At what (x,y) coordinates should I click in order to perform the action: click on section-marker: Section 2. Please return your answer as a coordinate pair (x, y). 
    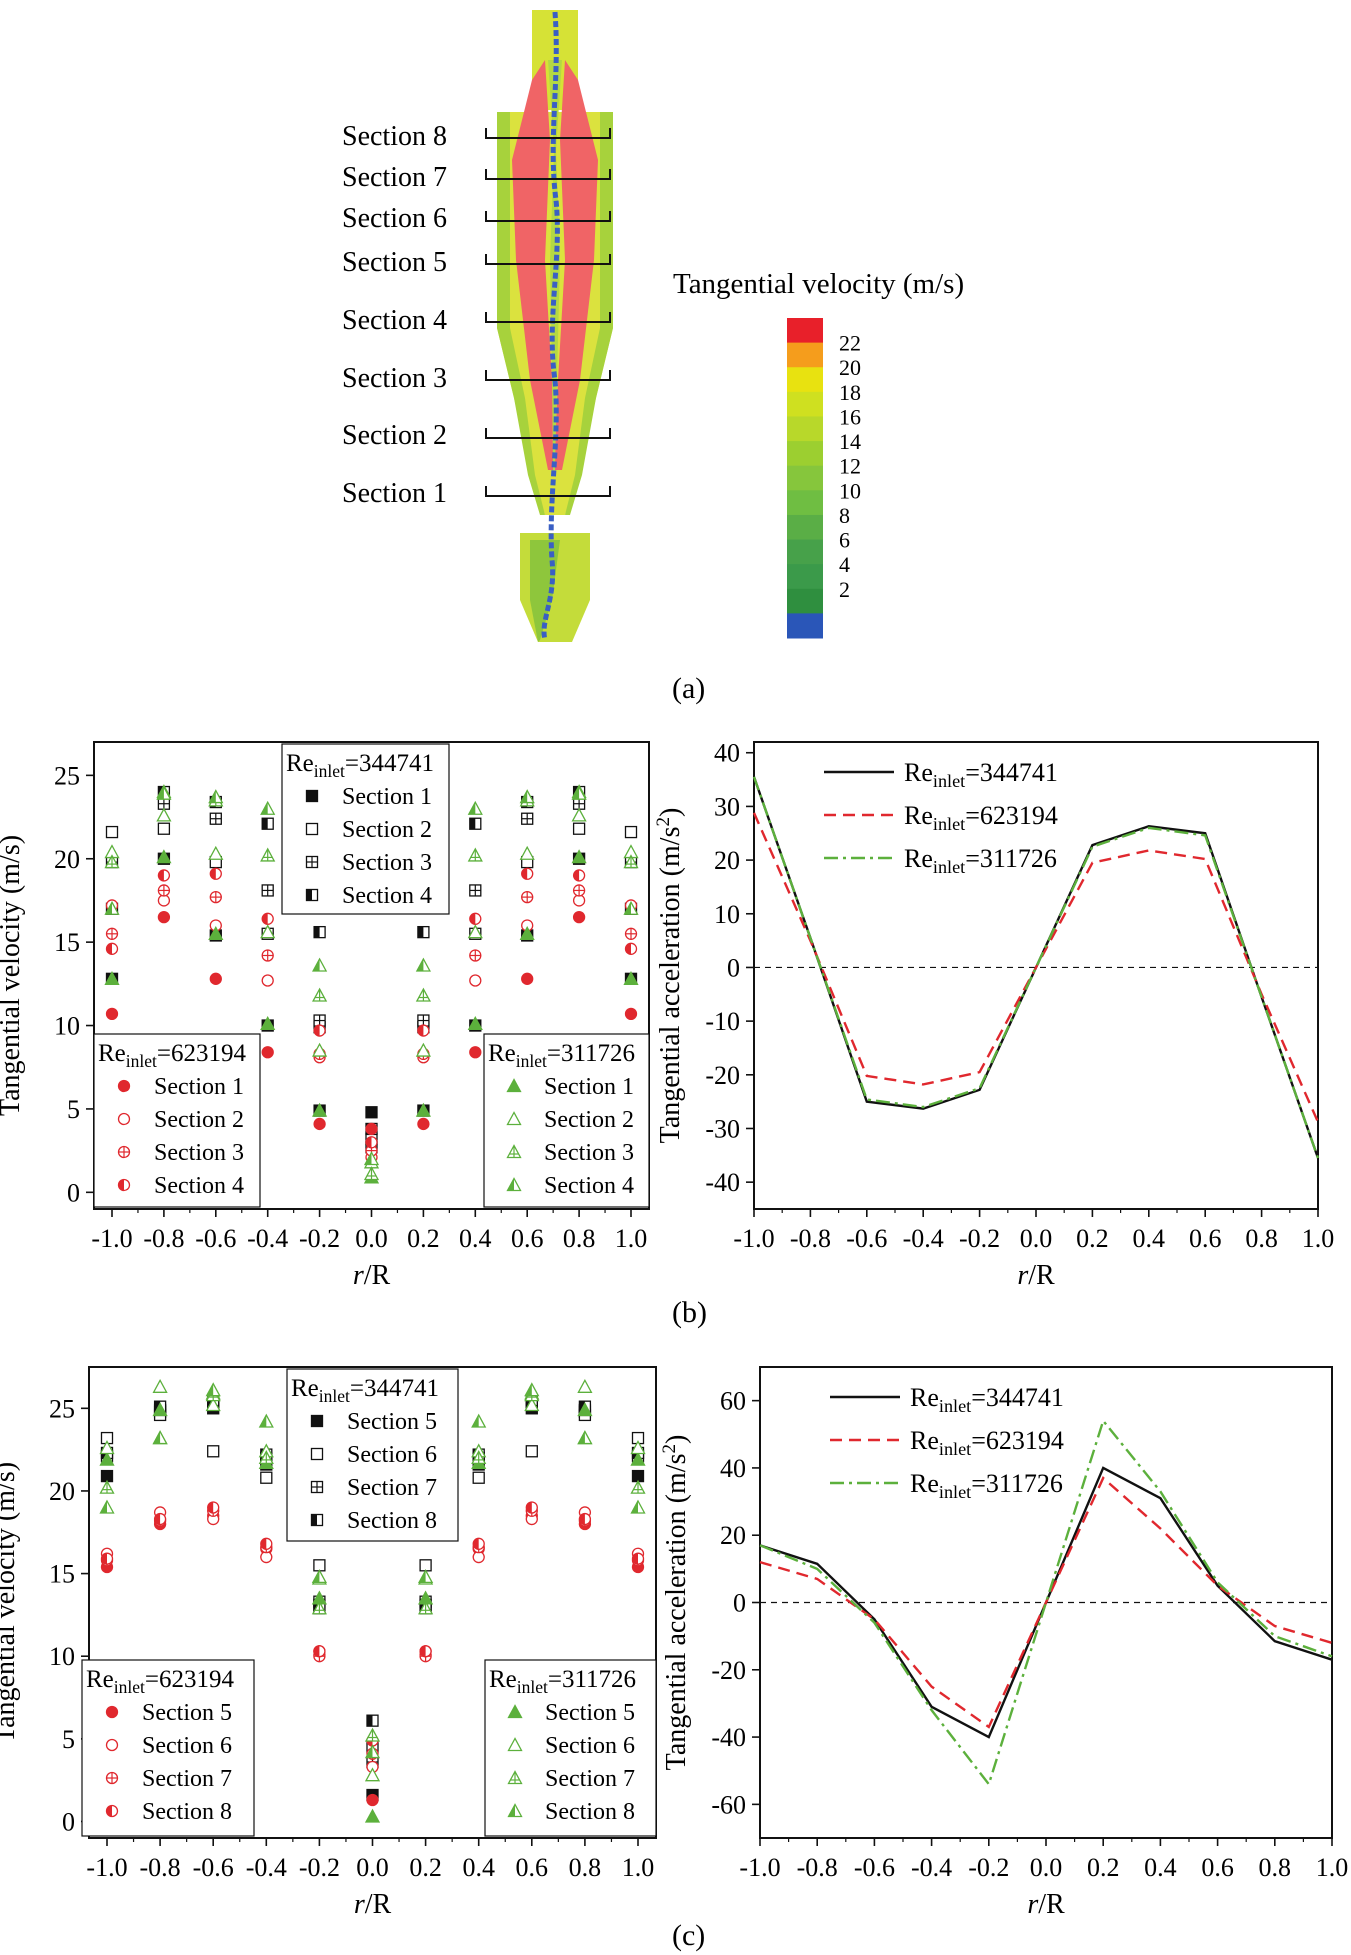
    Looking at the image, I should click on (476, 435).